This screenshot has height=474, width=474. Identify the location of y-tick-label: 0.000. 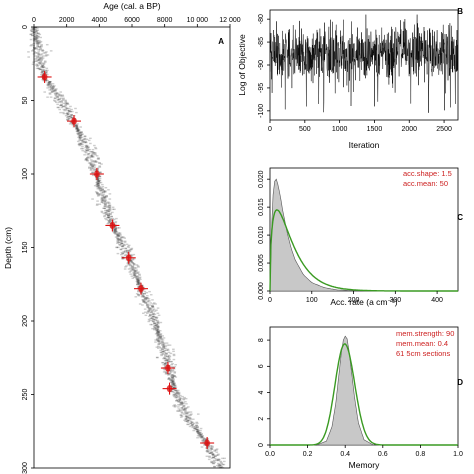
(261, 291).